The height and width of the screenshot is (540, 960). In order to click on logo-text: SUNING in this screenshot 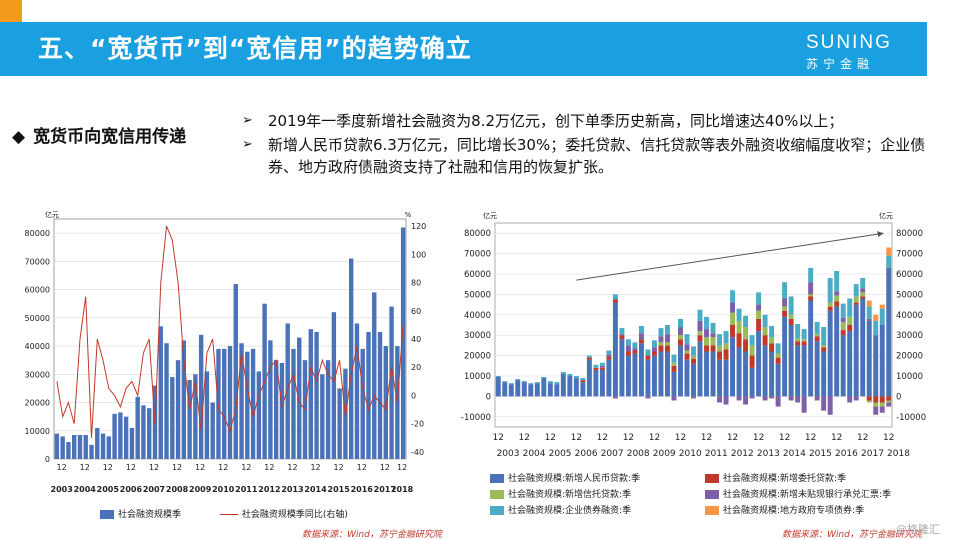, I will do `click(849, 42)`.